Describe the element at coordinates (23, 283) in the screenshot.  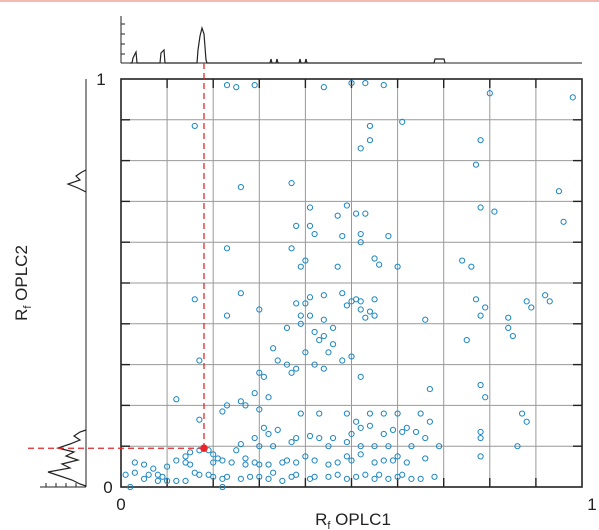
I see `y-axis-title: Rf OPLC2` at that location.